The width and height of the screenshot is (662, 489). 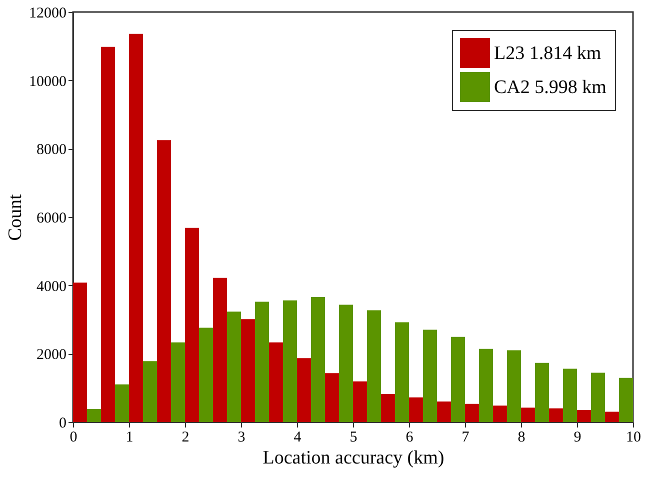 What do you see at coordinates (633, 438) in the screenshot?
I see `x-tick-label: 10` at bounding box center [633, 438].